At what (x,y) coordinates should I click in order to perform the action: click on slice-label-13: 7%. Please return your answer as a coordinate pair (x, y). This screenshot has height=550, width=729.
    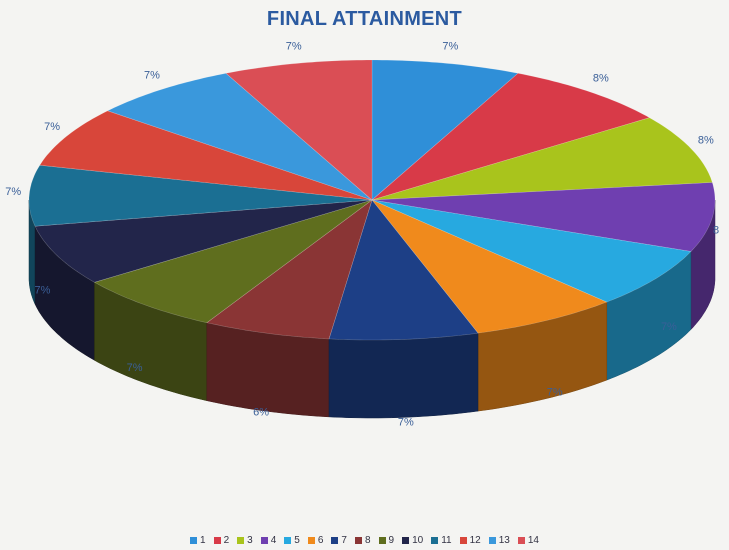
    Looking at the image, I should click on (152, 75).